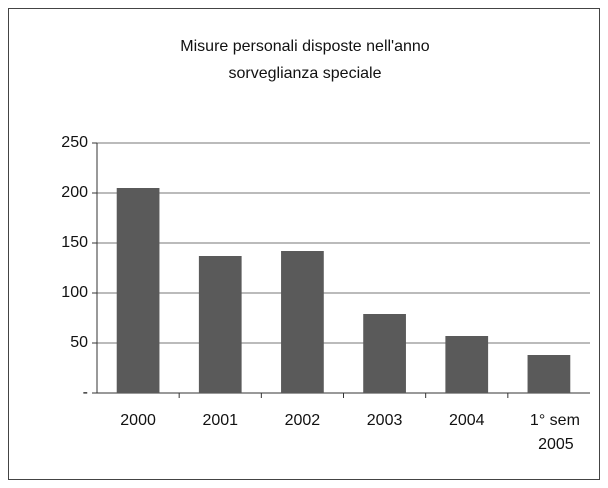  What do you see at coordinates (85, 392) in the screenshot?
I see `y-tick-label: -` at bounding box center [85, 392].